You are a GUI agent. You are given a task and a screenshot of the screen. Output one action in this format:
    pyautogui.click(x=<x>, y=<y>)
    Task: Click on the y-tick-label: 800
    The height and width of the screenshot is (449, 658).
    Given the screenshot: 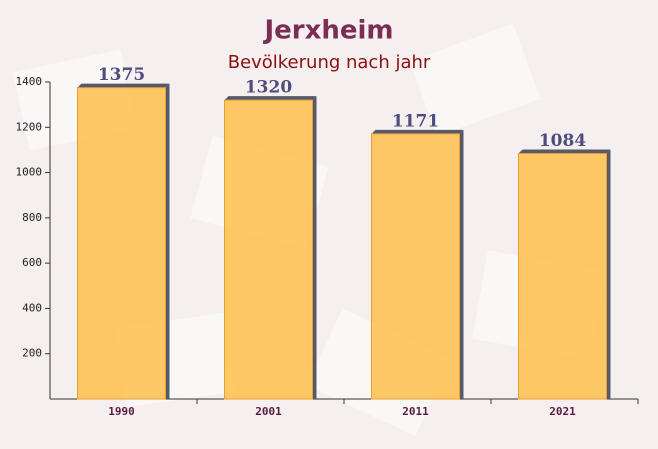 What is the action you would take?
    pyautogui.click(x=32, y=217)
    